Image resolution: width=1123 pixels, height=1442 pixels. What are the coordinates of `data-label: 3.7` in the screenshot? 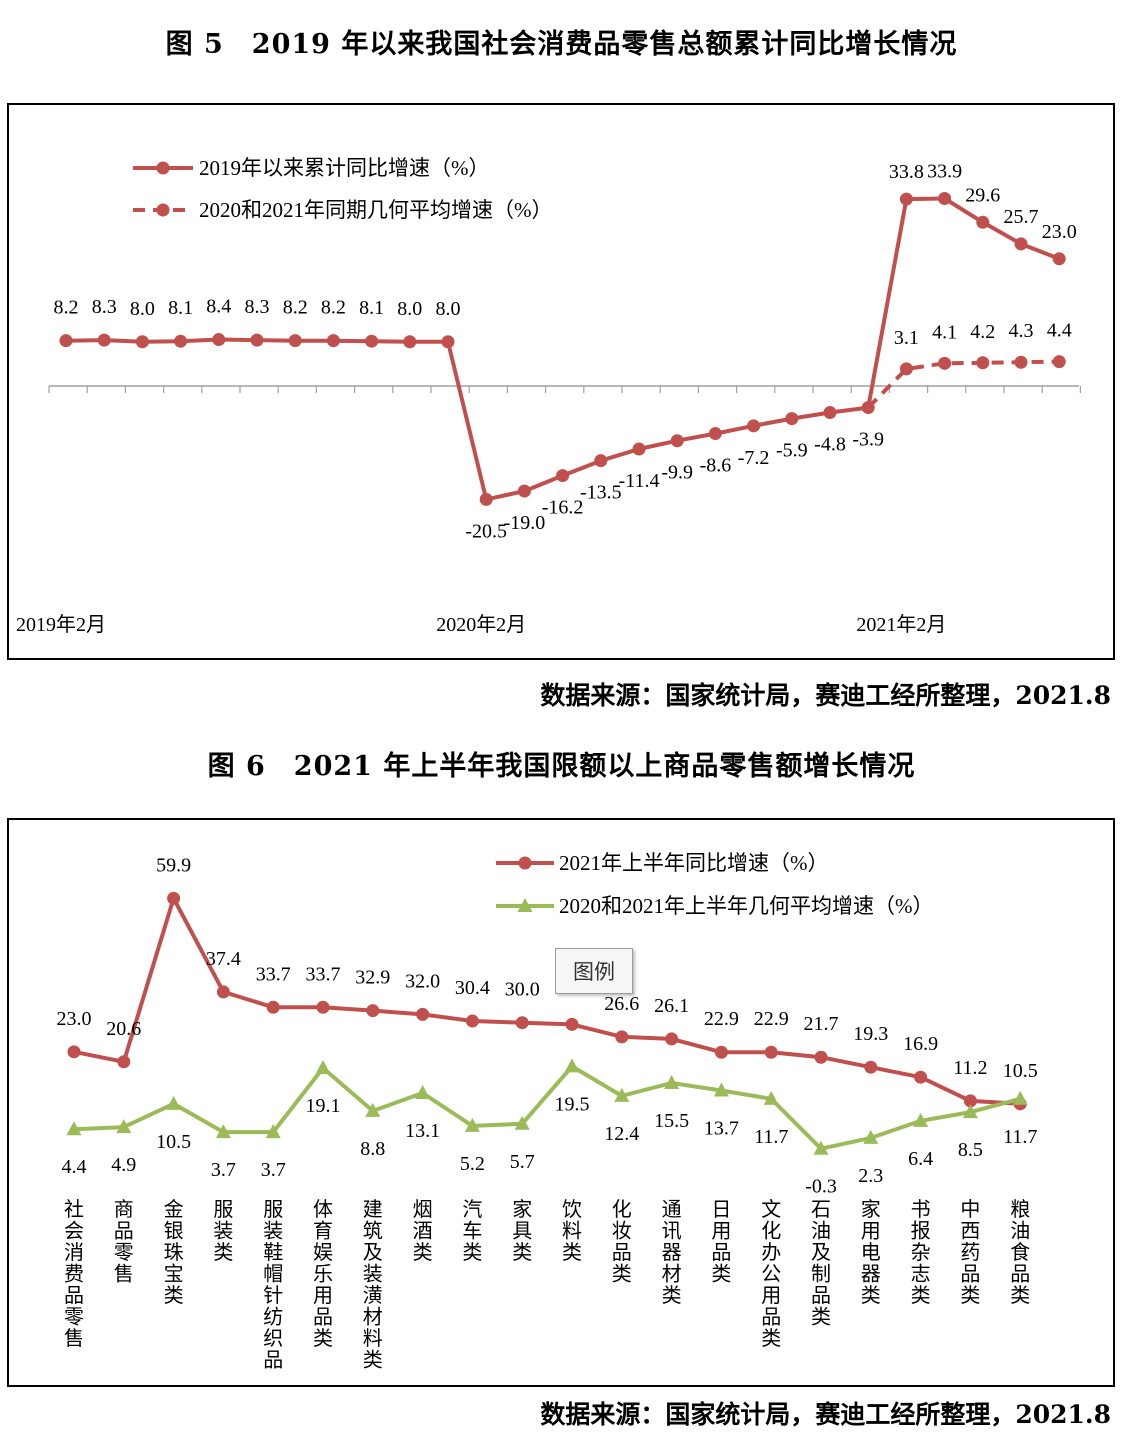 It's located at (223, 1170).